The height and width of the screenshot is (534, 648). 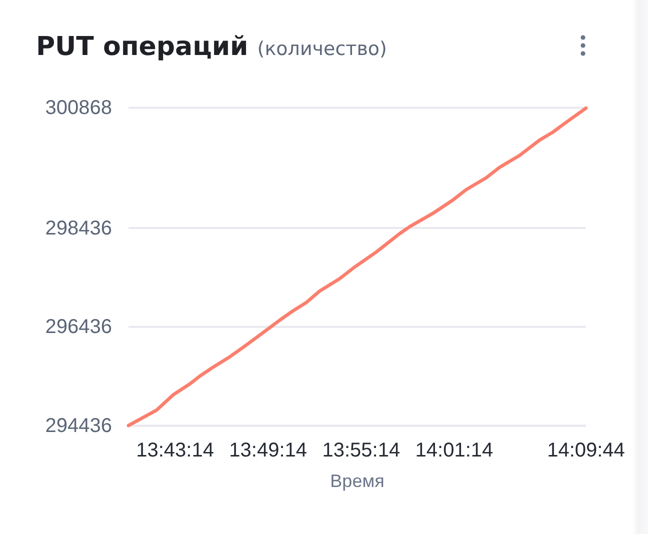 I want to click on x-tick-label: 13:49:14, so click(x=268, y=451).